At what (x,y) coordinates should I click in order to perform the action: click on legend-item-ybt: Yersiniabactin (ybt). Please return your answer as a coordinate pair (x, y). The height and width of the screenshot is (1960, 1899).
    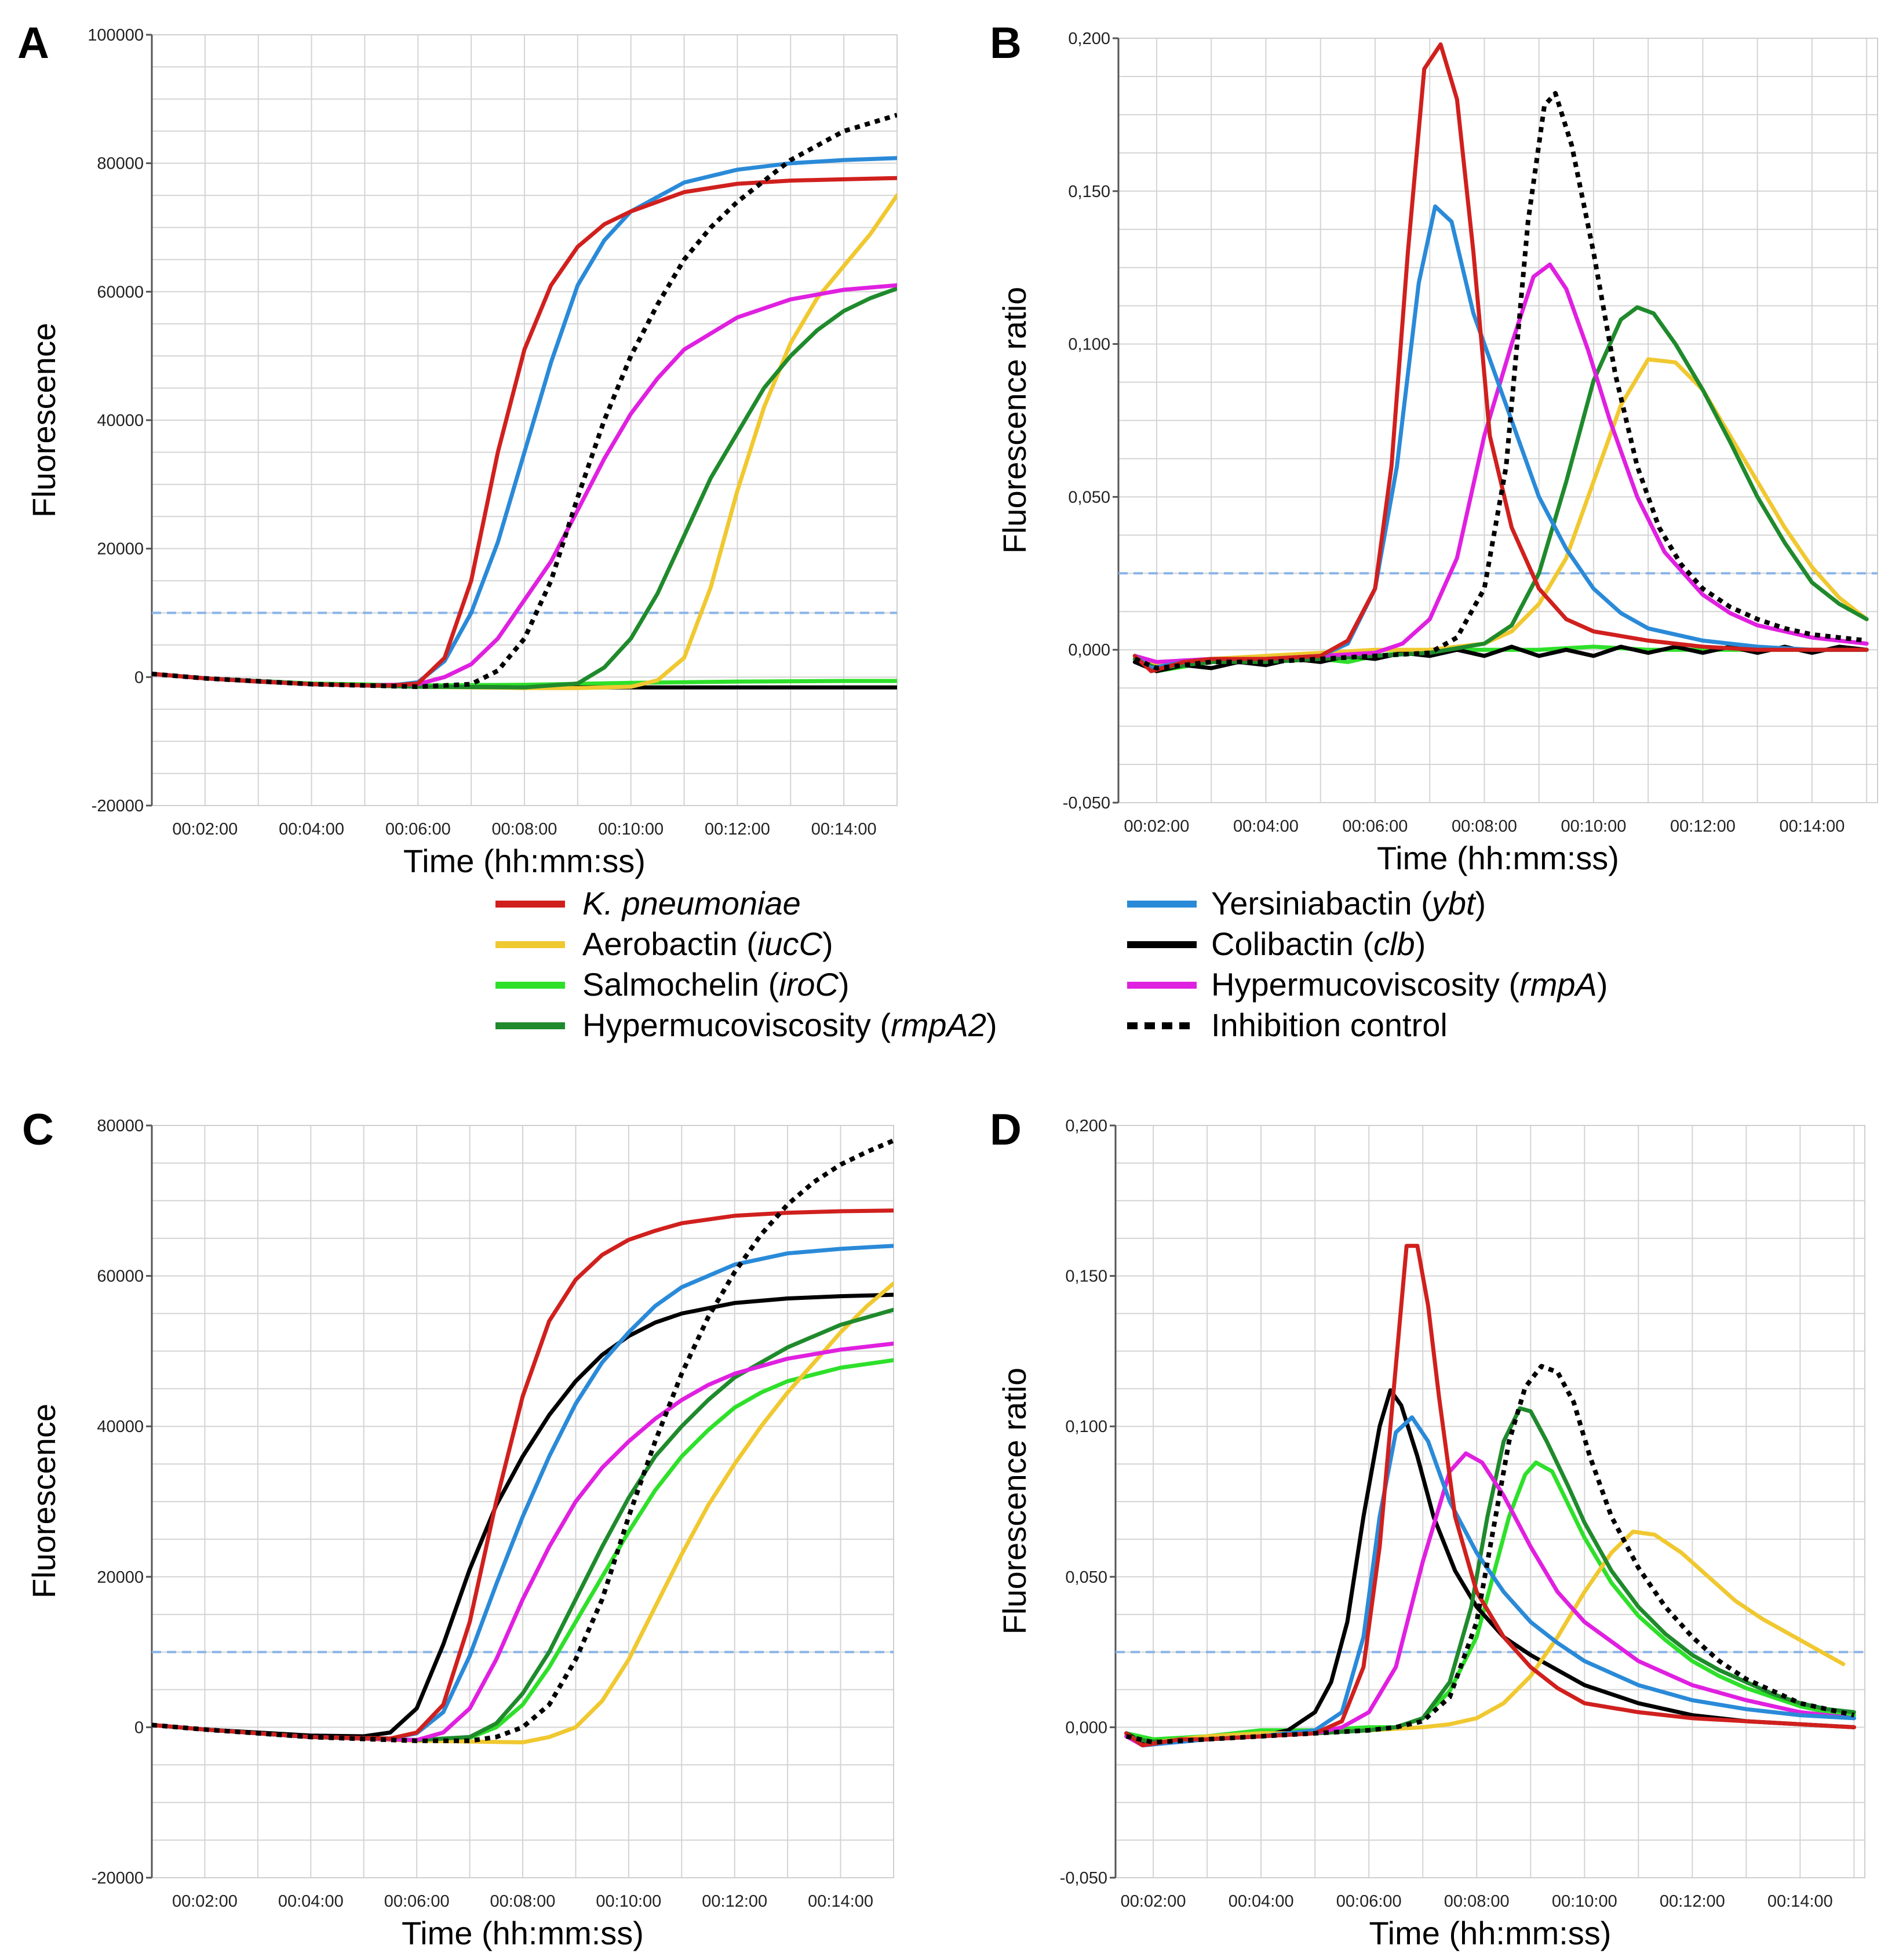
    Looking at the image, I should click on (1306, 903).